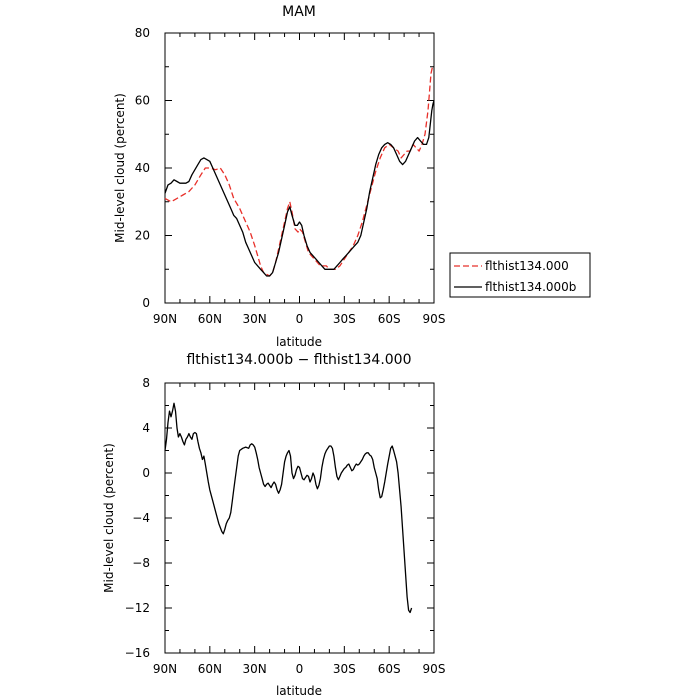 Image resolution: width=700 pixels, height=700 pixels. Describe the element at coordinates (299, 342) in the screenshot. I see `top-x-axis-label: latitude` at that location.